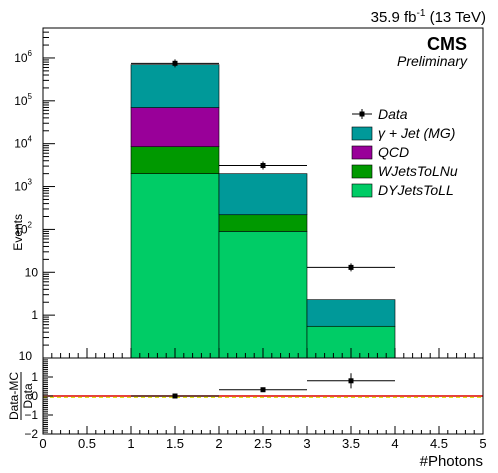  Describe the element at coordinates (23, 100) in the screenshot. I see `y-tick-label: 10⁵` at that location.